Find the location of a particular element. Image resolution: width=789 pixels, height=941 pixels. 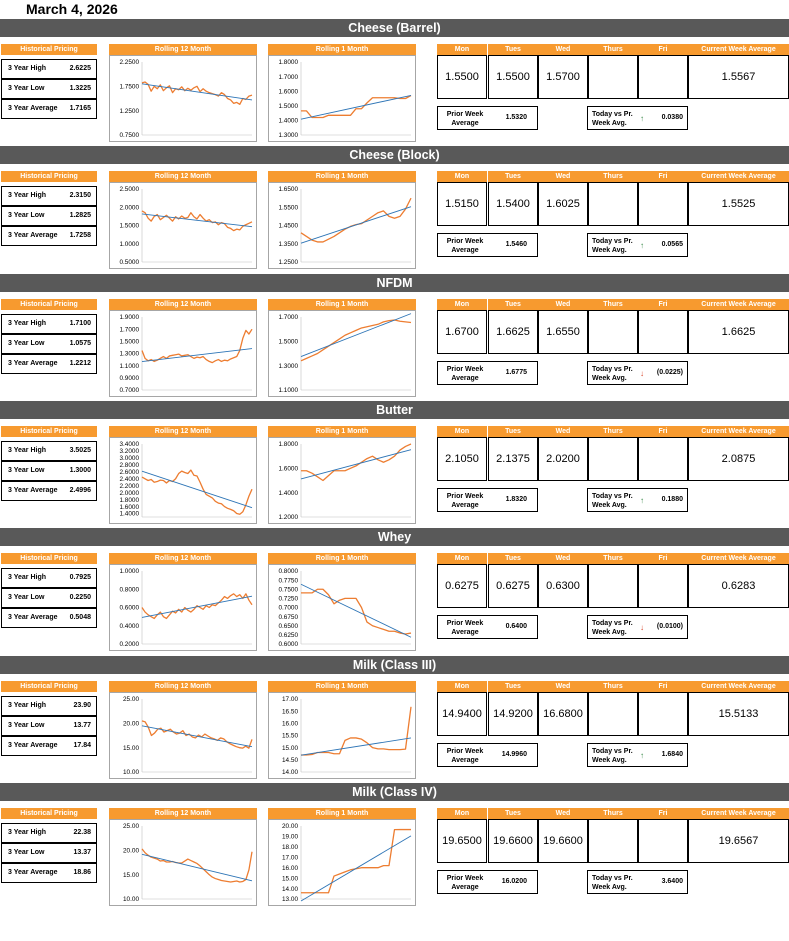

day-value-tues: 2.1375 is located at coordinates (513, 458).